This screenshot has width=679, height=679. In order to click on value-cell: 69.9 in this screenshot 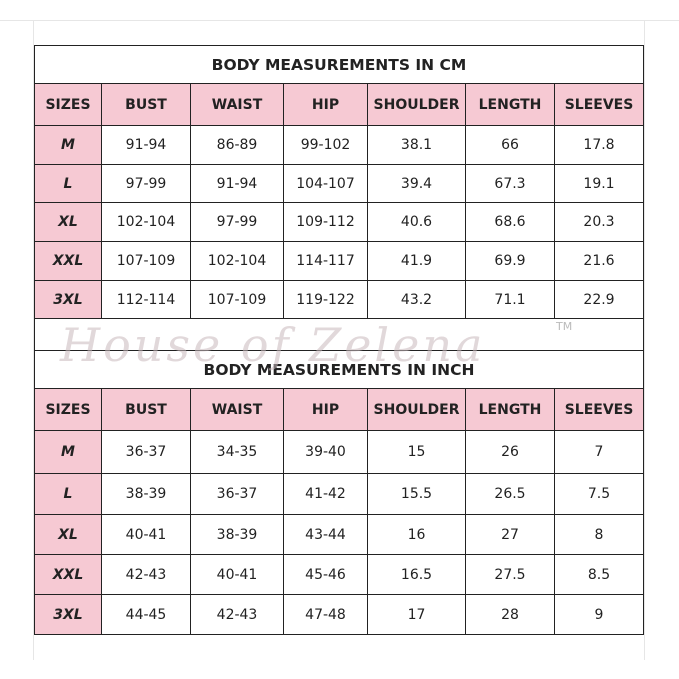, I will do `click(510, 261)`.